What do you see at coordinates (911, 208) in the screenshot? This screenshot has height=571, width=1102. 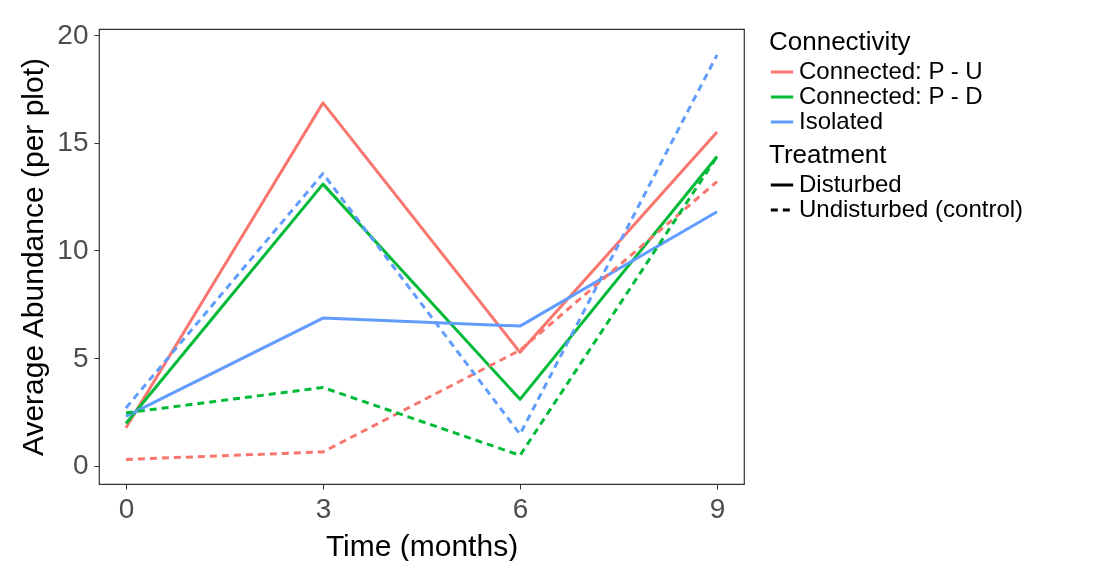 I see `text: Undisturbed (control)` at bounding box center [911, 208].